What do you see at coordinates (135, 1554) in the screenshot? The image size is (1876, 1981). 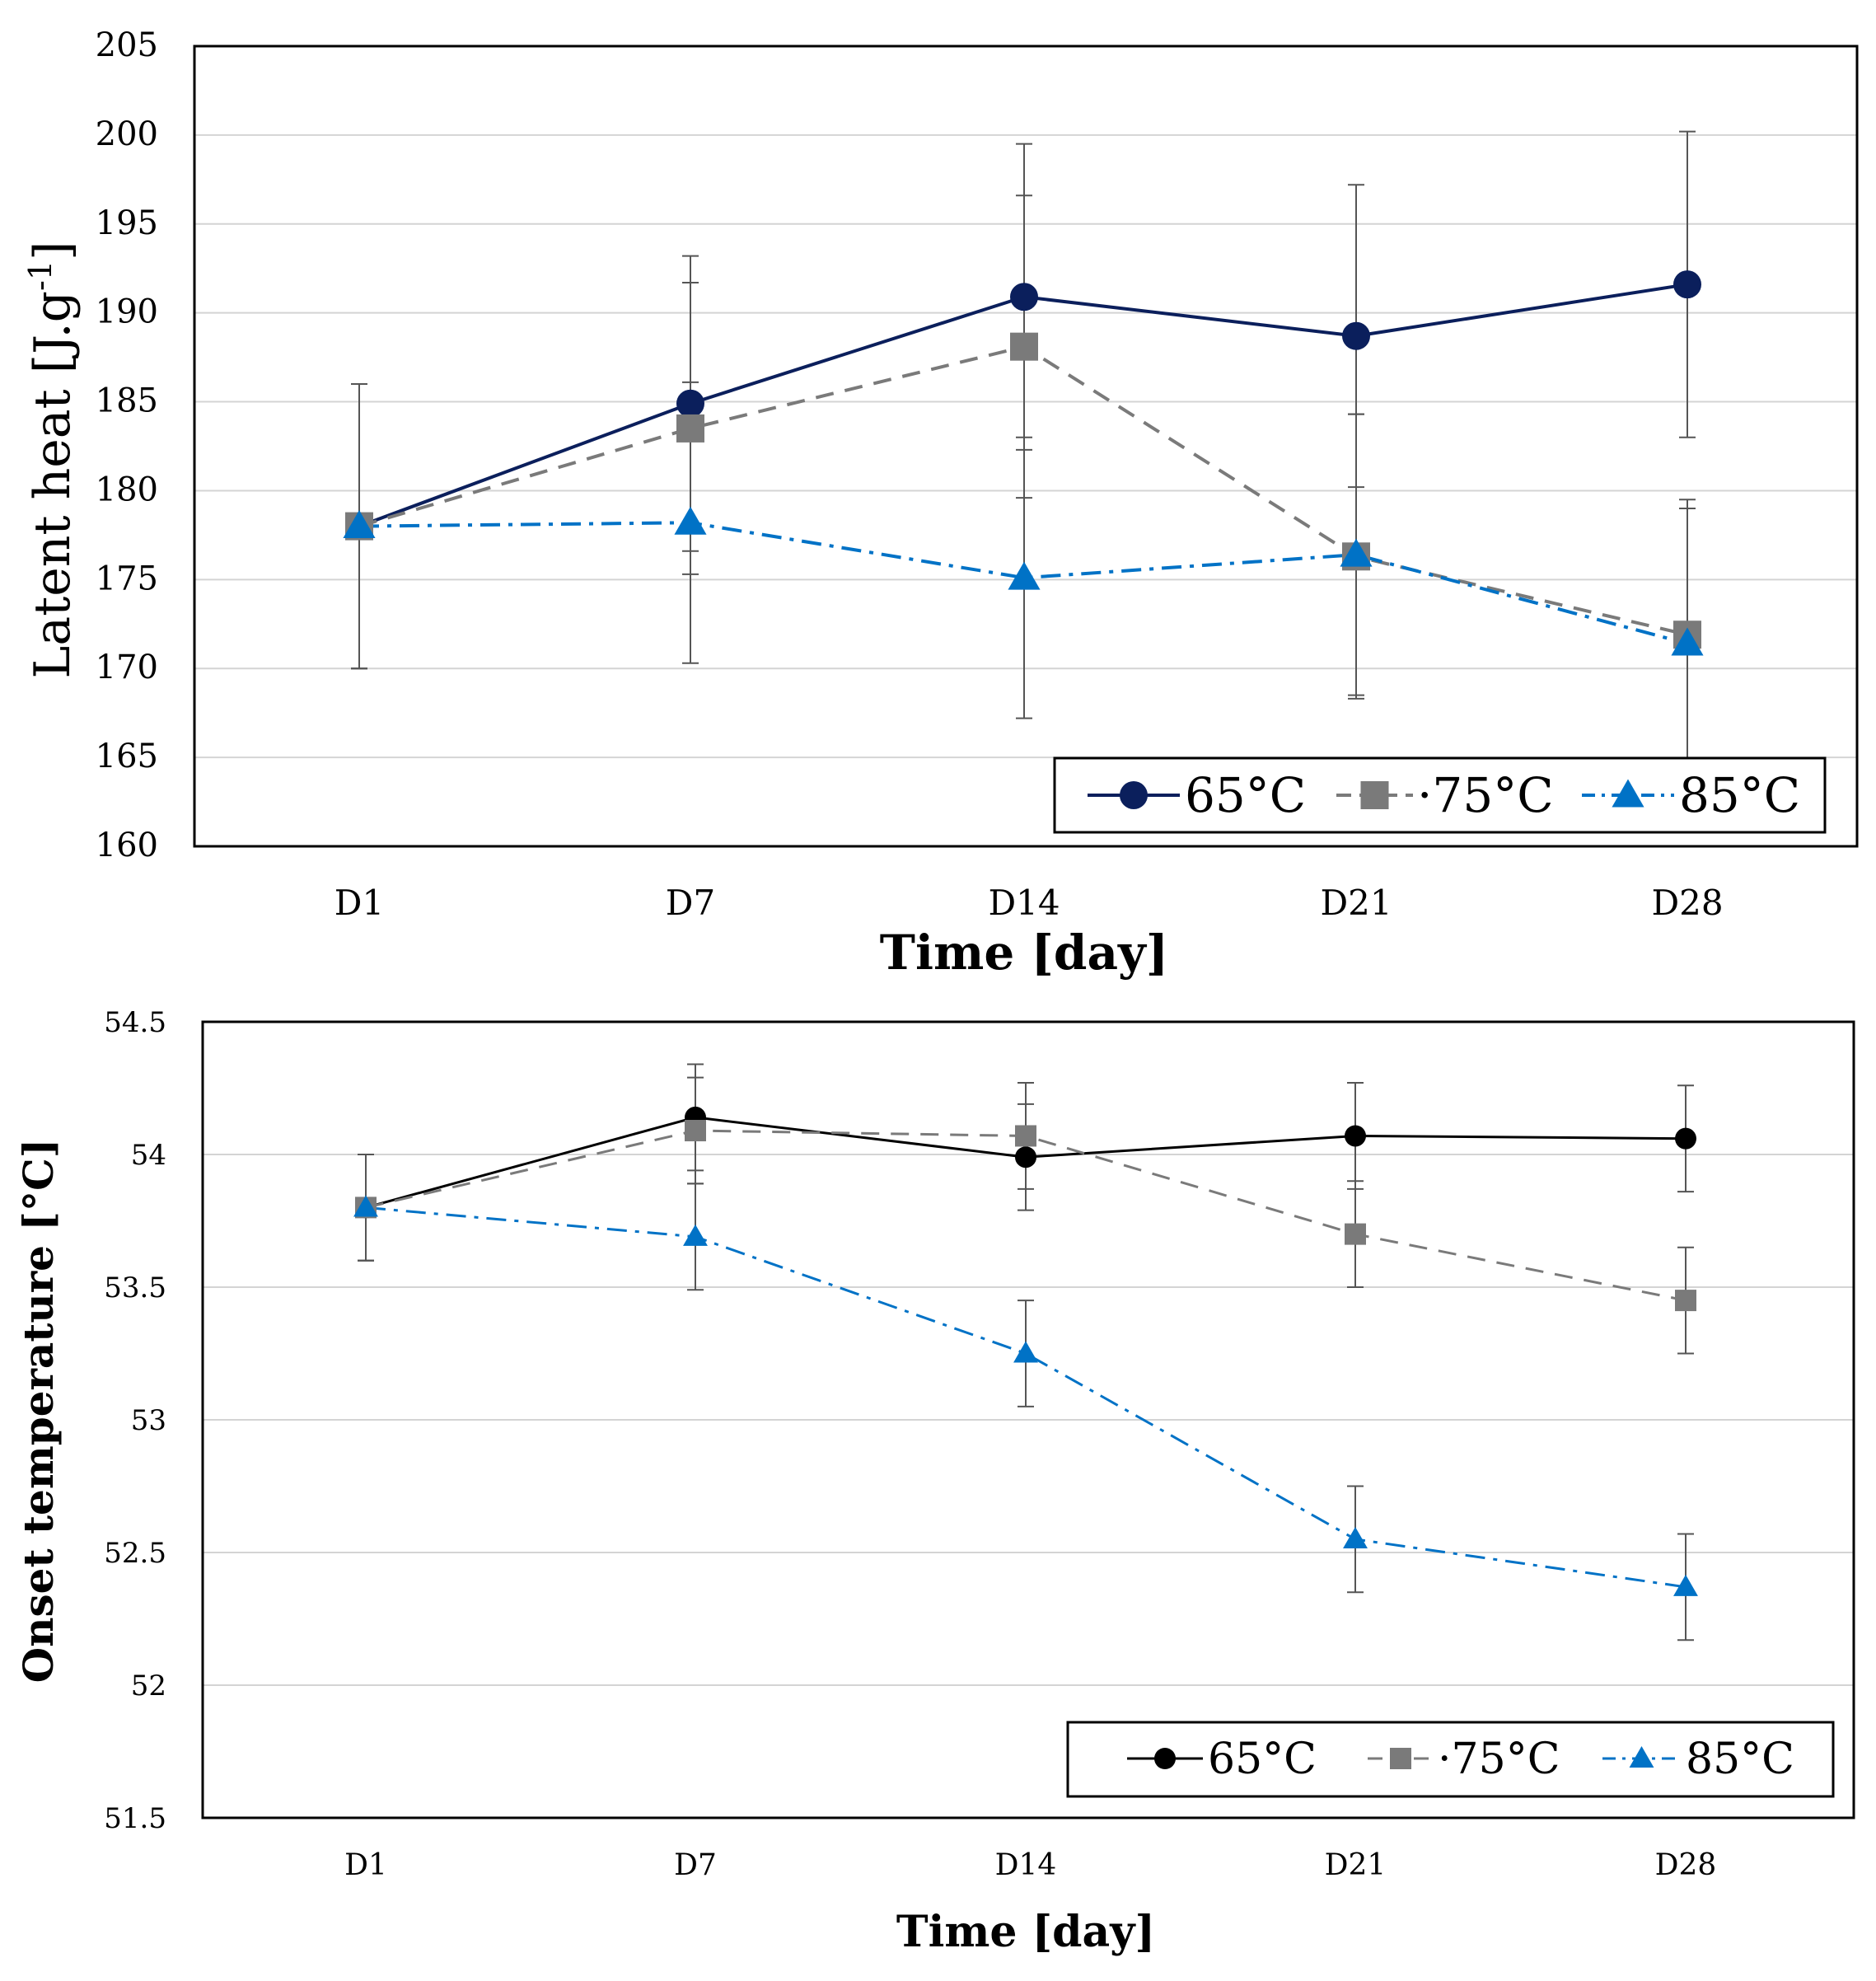 I see `y-tick-label: 52.5` at bounding box center [135, 1554].